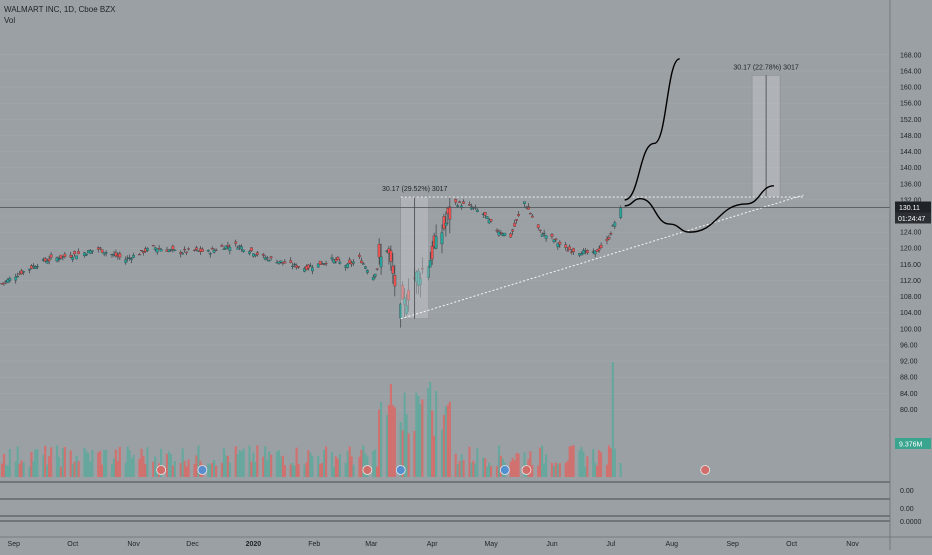 This screenshot has width=932, height=555. I want to click on price-tick-label: 168.00, so click(911, 55).